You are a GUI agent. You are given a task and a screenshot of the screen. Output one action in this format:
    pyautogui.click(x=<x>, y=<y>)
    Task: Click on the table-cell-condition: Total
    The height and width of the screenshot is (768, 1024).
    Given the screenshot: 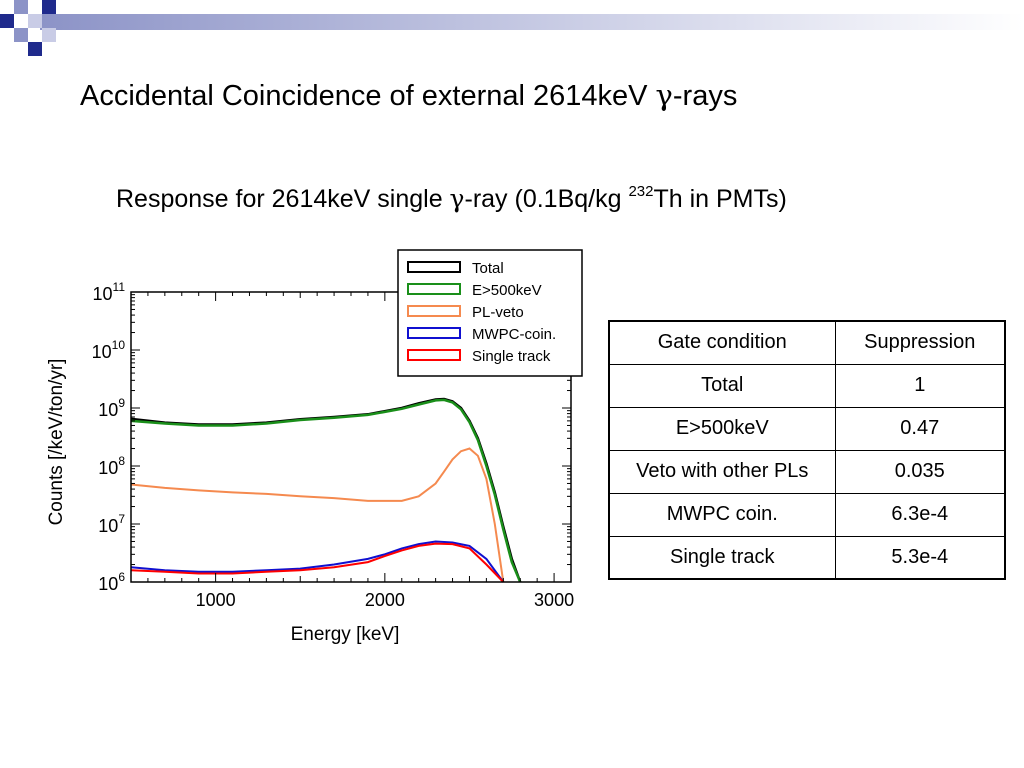 What is the action you would take?
    pyautogui.click(x=722, y=385)
    